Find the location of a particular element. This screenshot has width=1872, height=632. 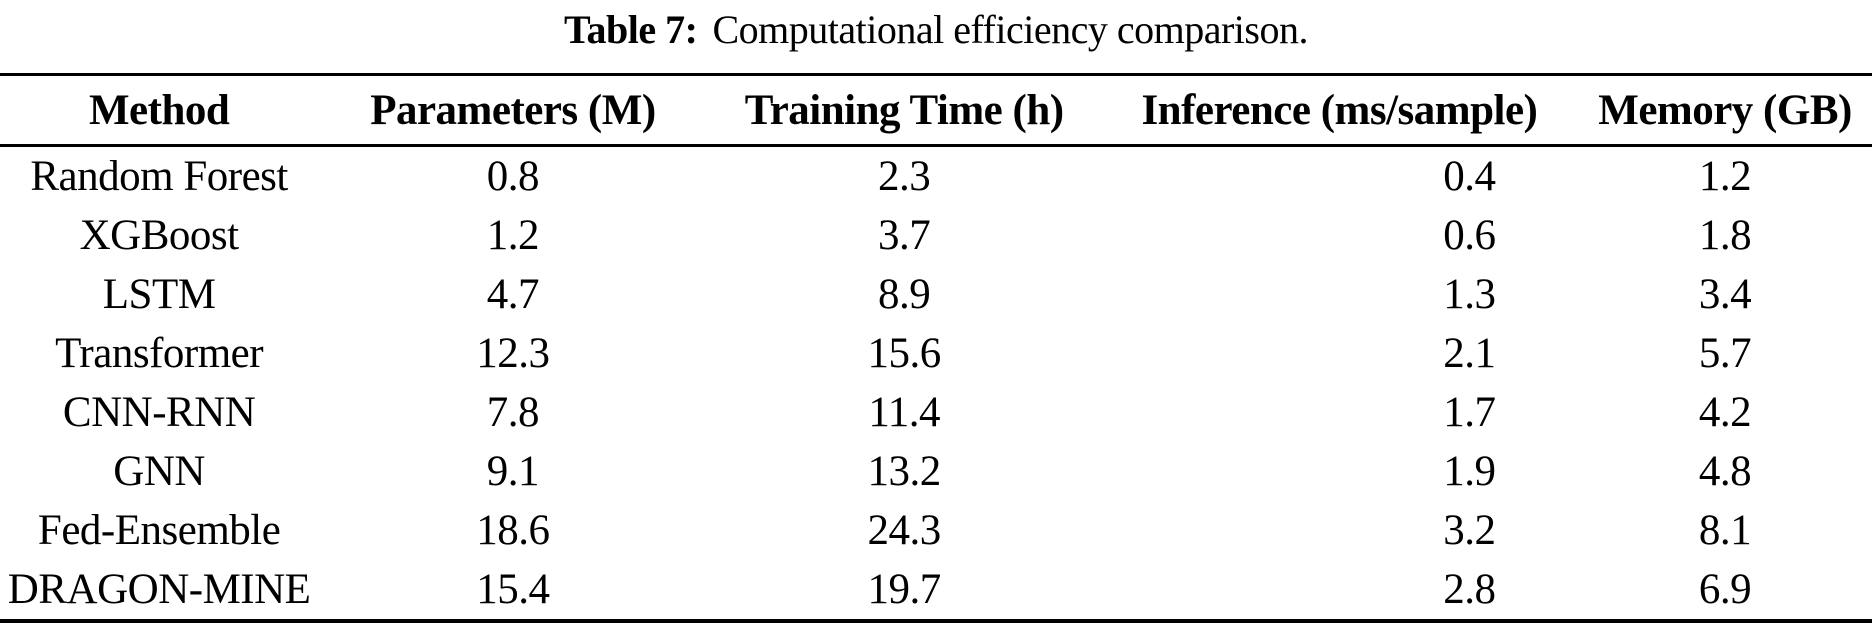

value-cell: 15.4 is located at coordinates (513, 589).